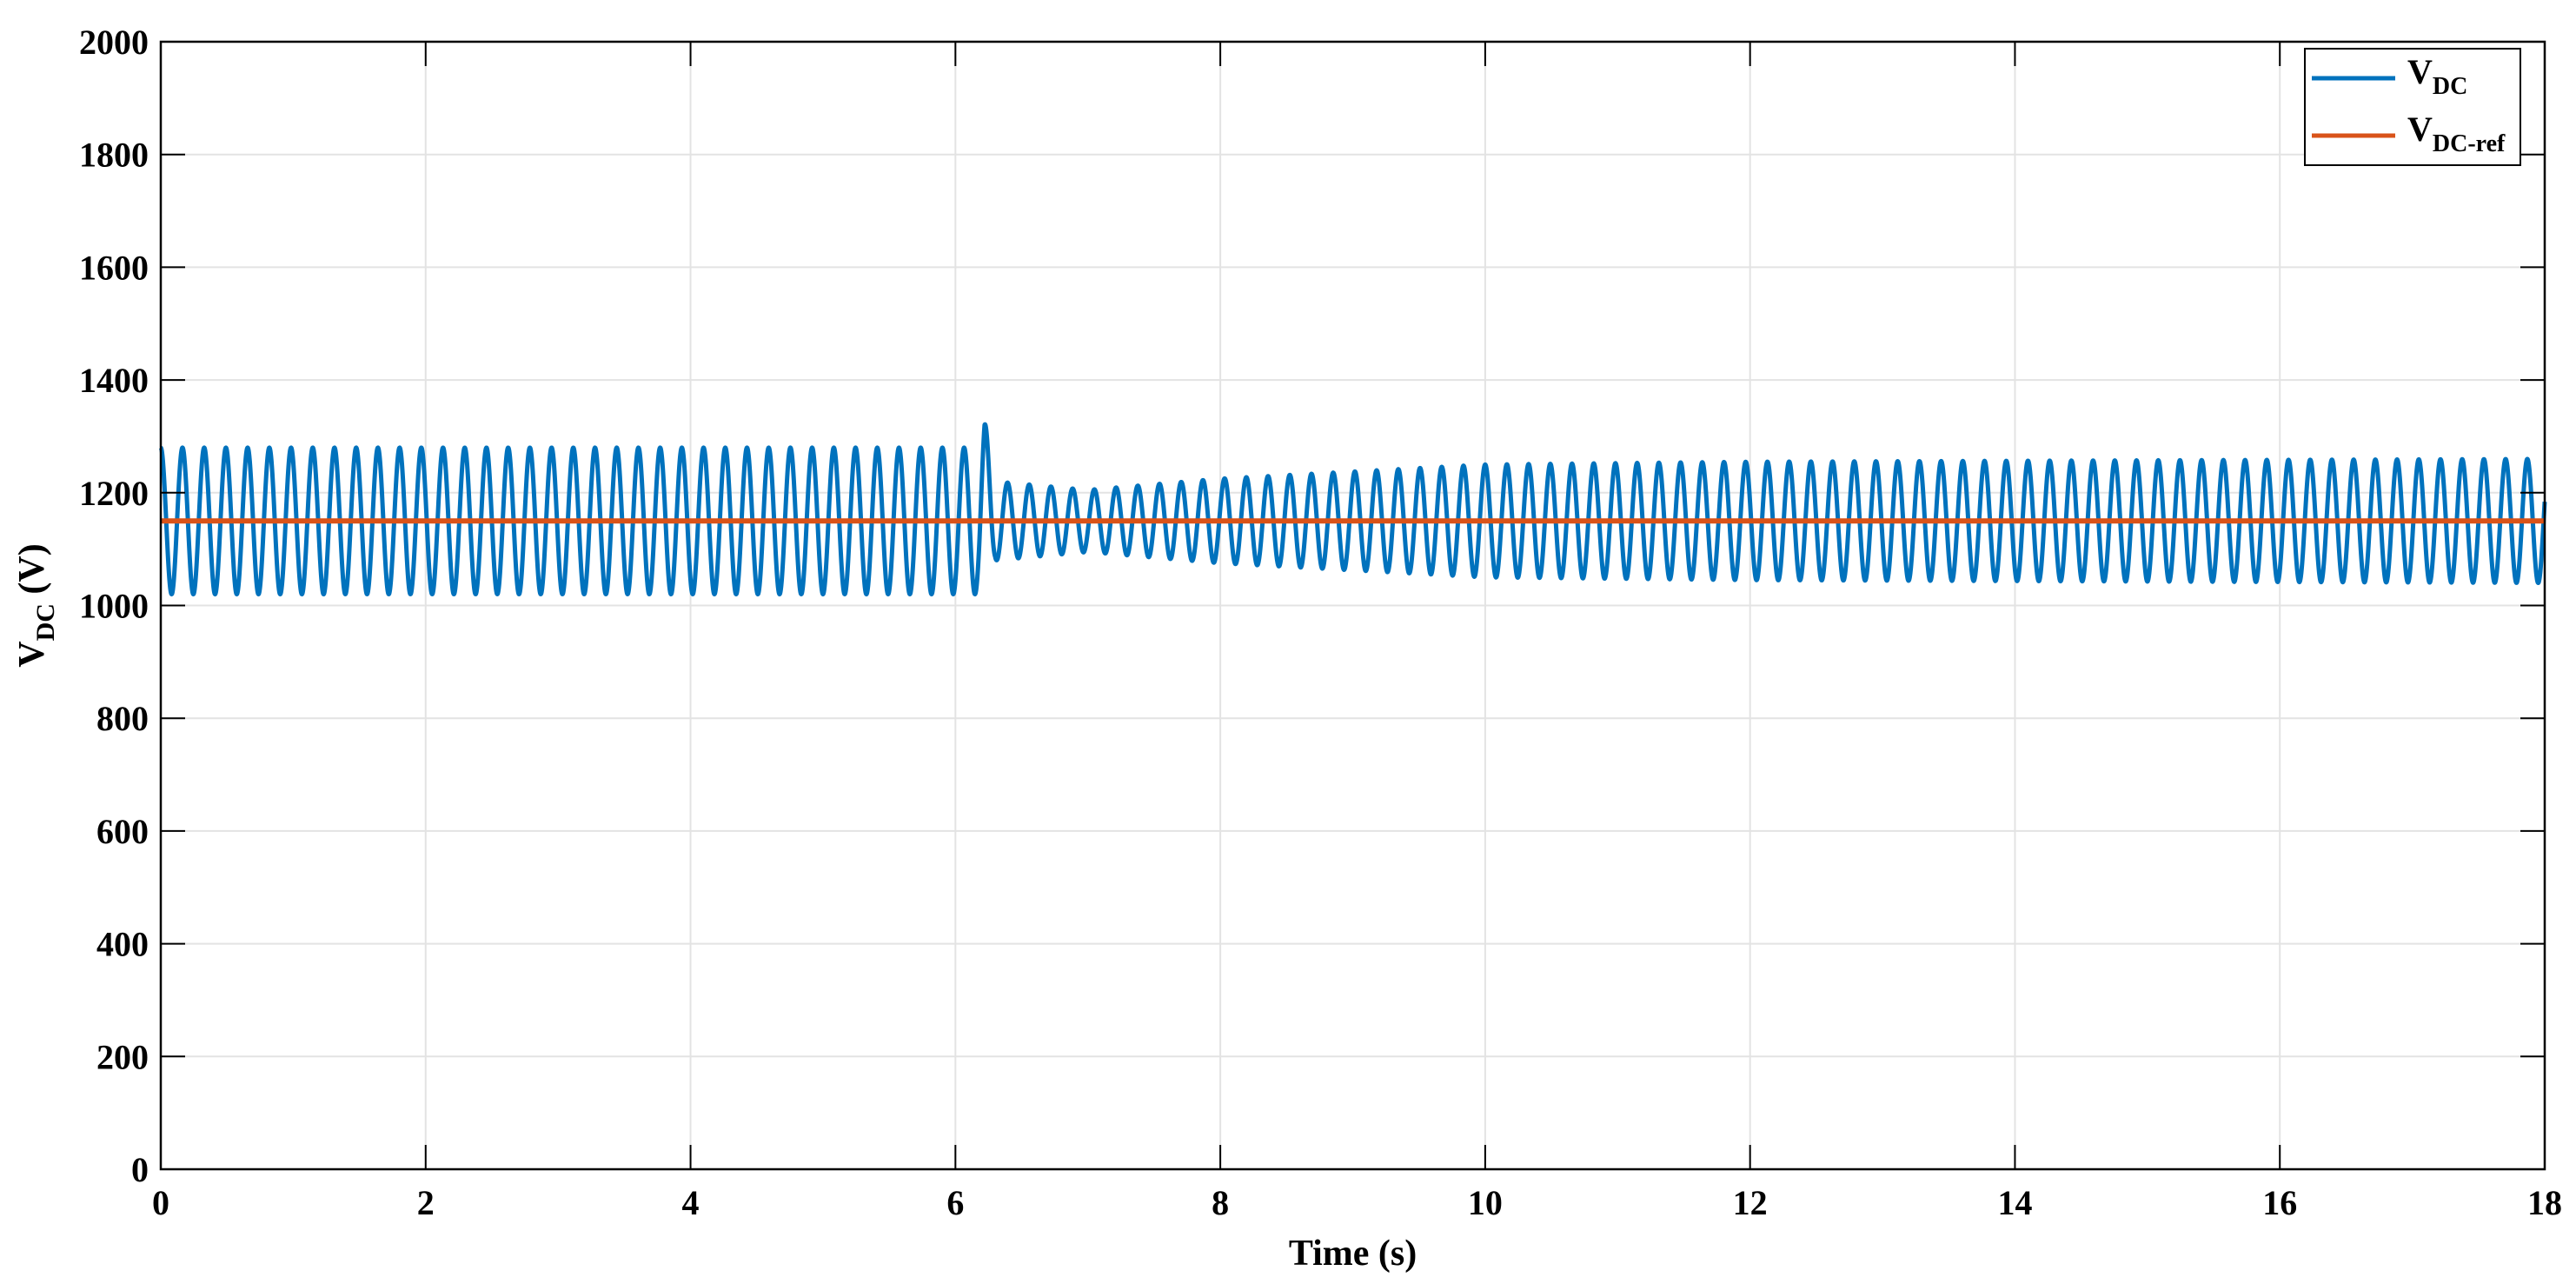 The width and height of the screenshot is (2576, 1284). Describe the element at coordinates (1220, 1202) in the screenshot. I see `x-tick-label: 8` at that location.